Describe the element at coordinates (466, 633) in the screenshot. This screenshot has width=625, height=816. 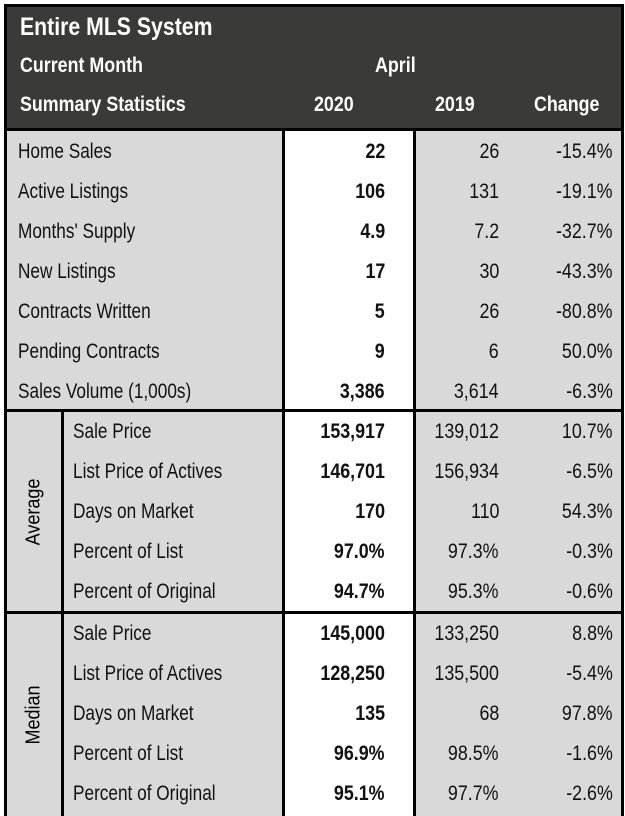
I see `value-2019: 133,250` at that location.